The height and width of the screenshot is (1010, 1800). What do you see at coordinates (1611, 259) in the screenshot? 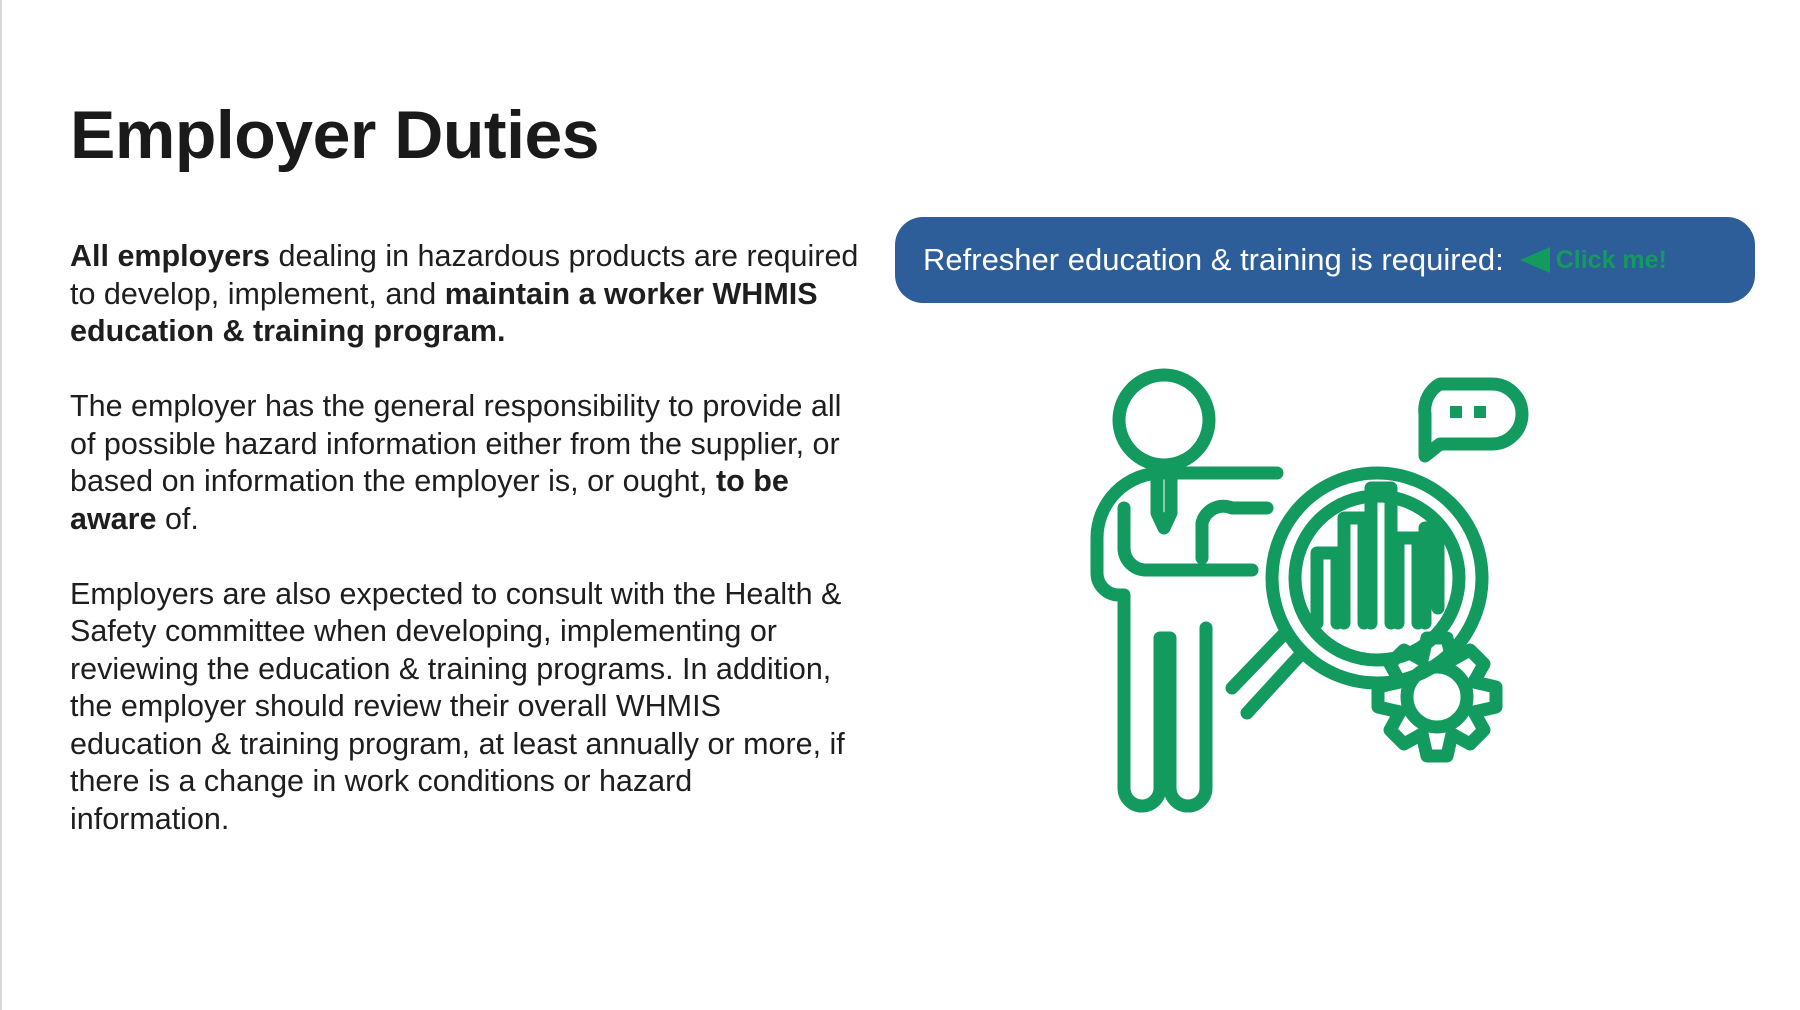
I see `click-me-label: Click me!` at bounding box center [1611, 259].